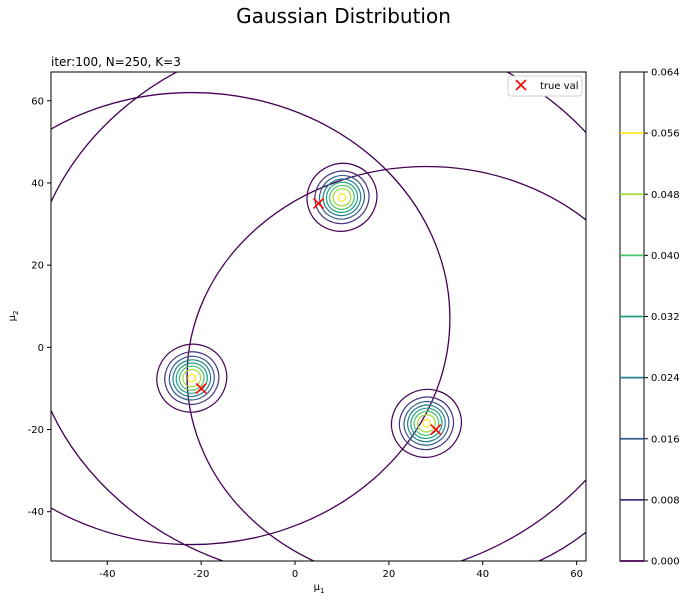  I want to click on figure-title: Gaussian Distribution, so click(343, 16).